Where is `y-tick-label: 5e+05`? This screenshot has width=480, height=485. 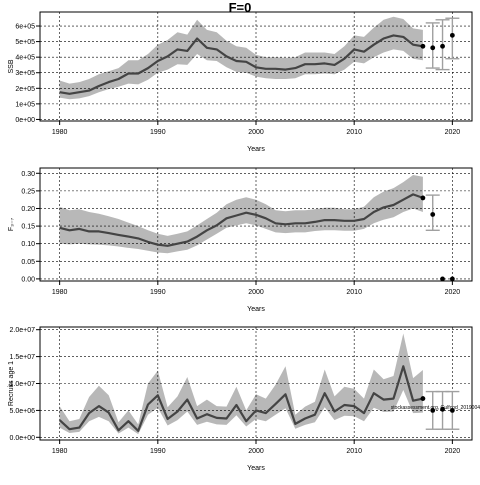 y-tick-label: 5e+05 is located at coordinates (25, 42).